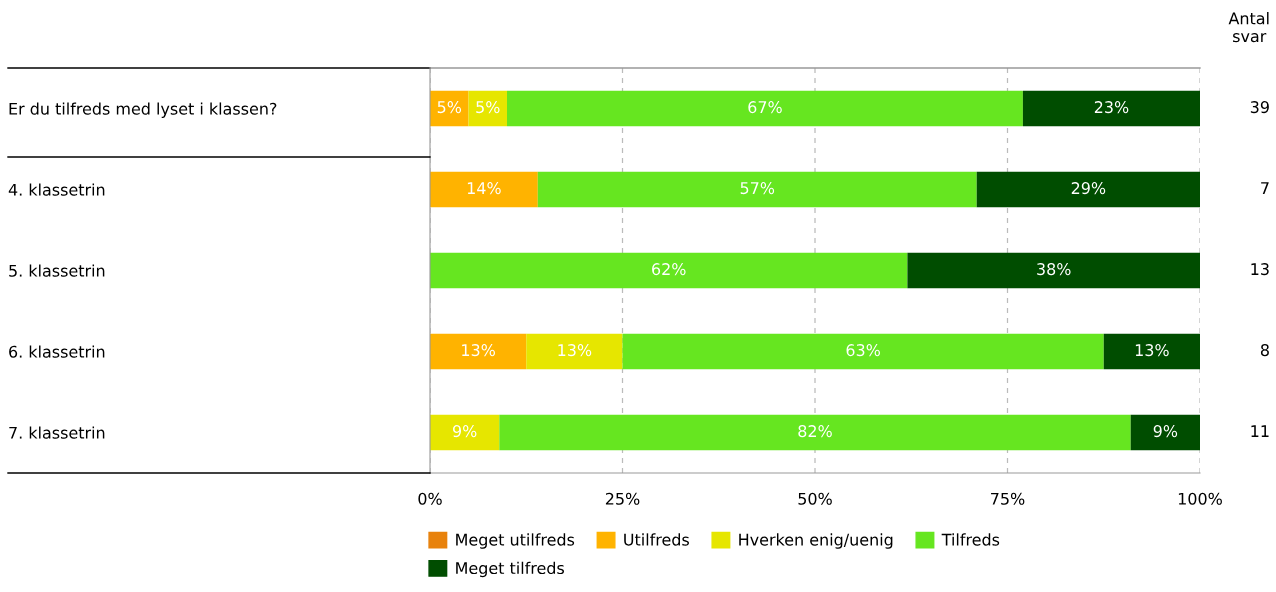  Describe the element at coordinates (56, 189) in the screenshot. I see `y-tick-label: 4. klassetrin` at that location.